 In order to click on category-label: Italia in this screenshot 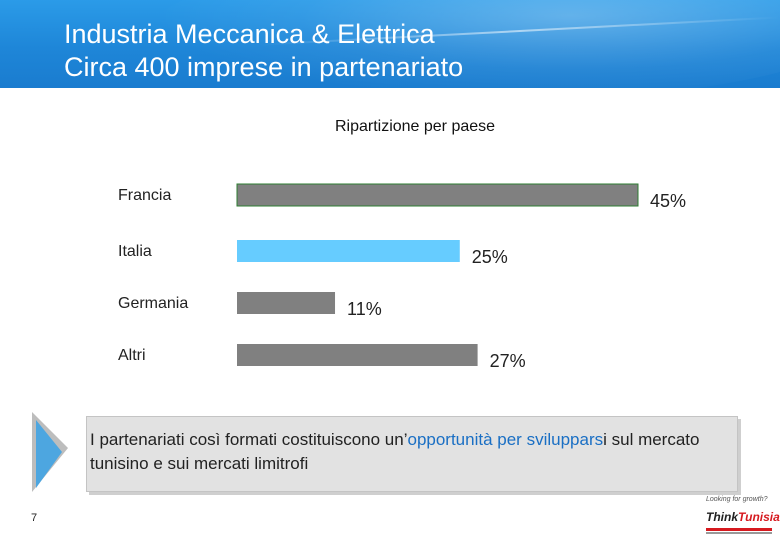, I will do `click(135, 251)`.